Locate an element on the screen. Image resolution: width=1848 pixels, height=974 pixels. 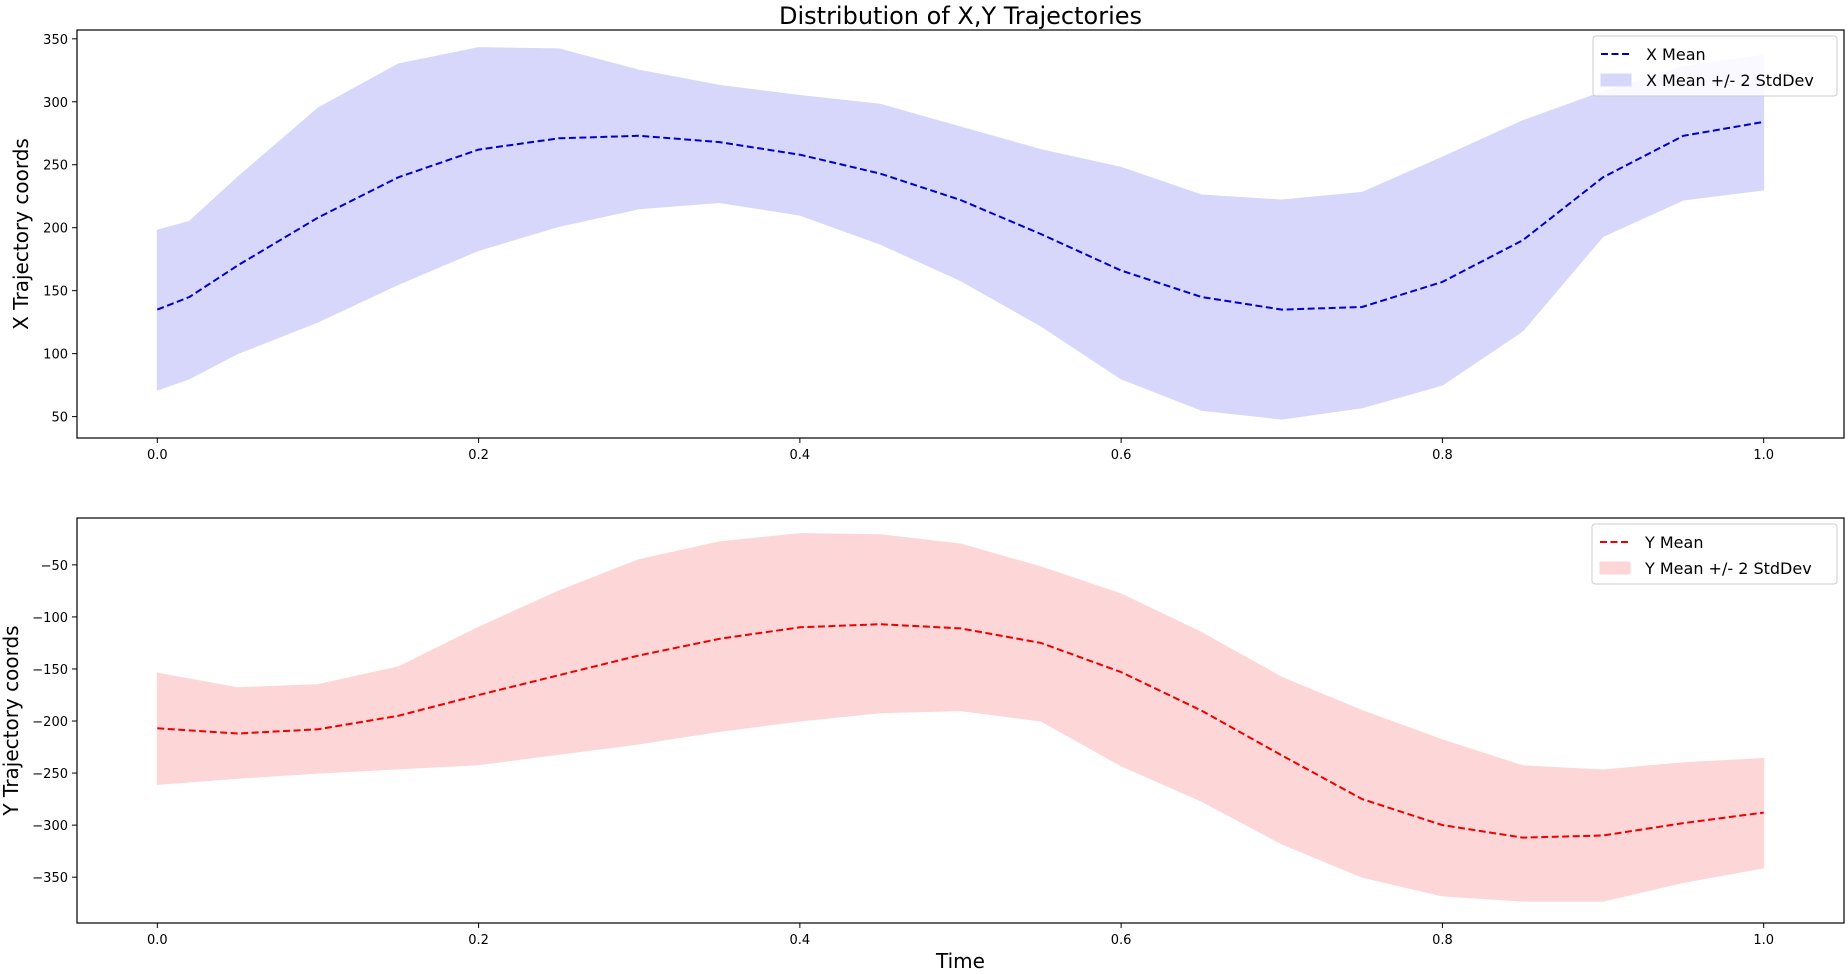
panel-1-x-tick-label: 0.6 is located at coordinates (1121, 455).